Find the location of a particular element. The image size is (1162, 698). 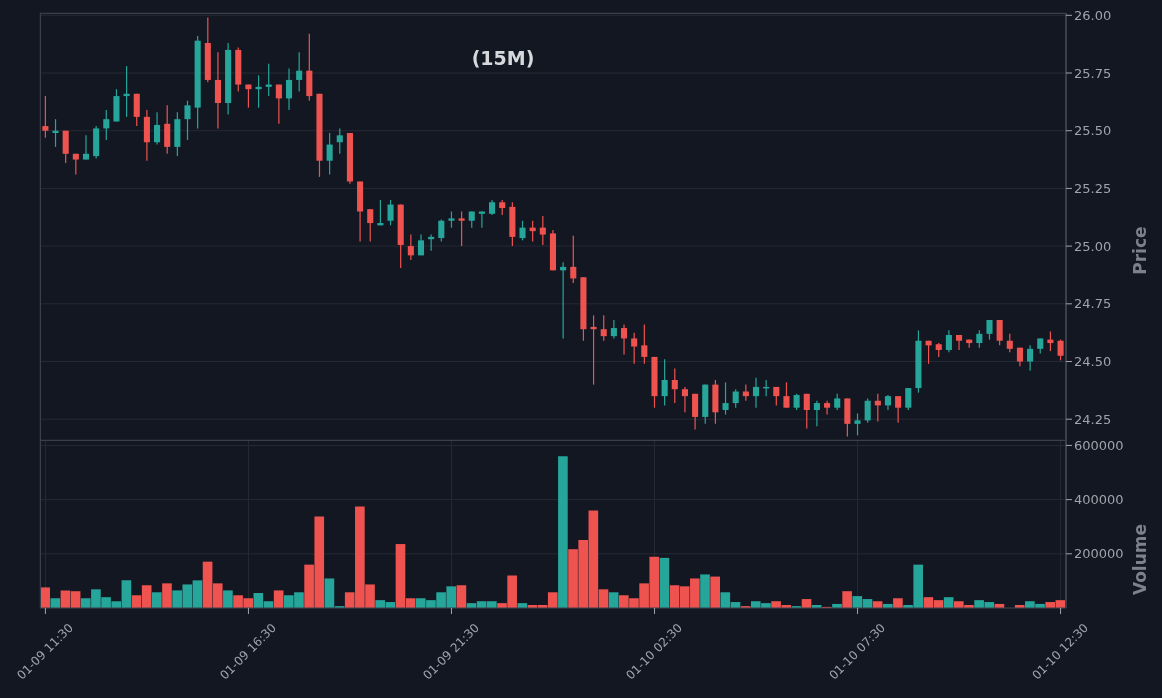

y-axis-title: Volume is located at coordinates (1140, 560).